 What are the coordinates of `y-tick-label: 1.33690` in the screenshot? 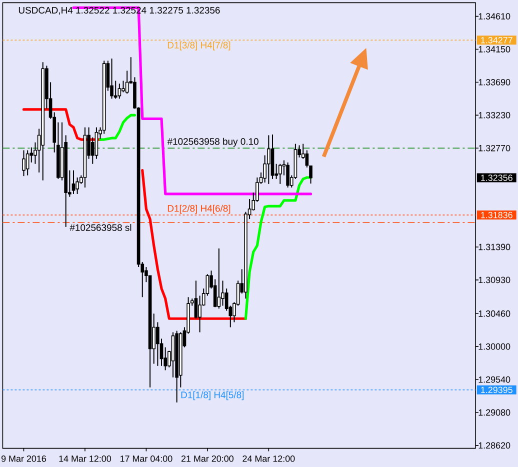 It's located at (494, 82).